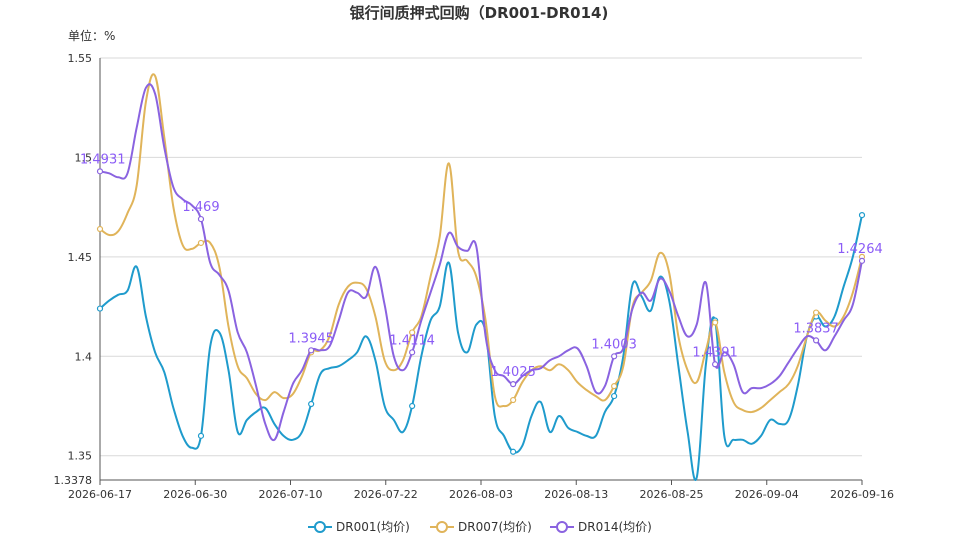 This screenshot has width=959, height=540. What do you see at coordinates (412, 340) in the screenshot?
I see `data-label: 1.4114` at bounding box center [412, 340].